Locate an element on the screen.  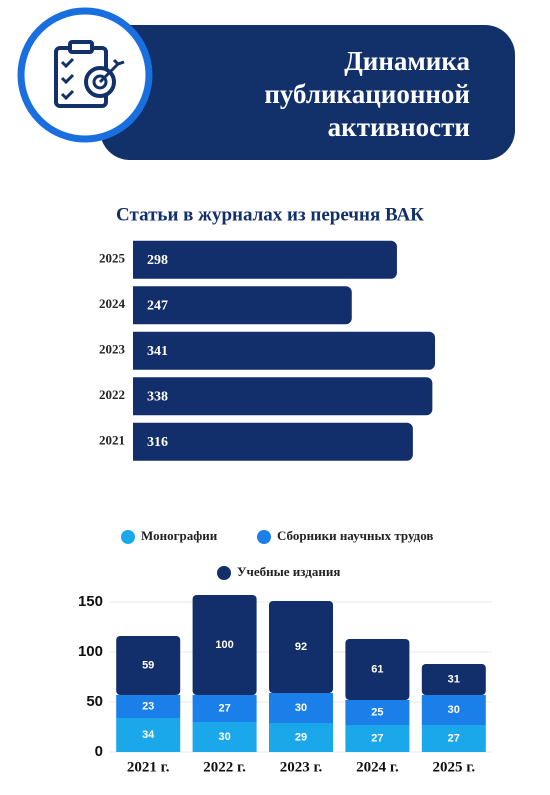
y-tick-label: 2025 is located at coordinates (112, 258).